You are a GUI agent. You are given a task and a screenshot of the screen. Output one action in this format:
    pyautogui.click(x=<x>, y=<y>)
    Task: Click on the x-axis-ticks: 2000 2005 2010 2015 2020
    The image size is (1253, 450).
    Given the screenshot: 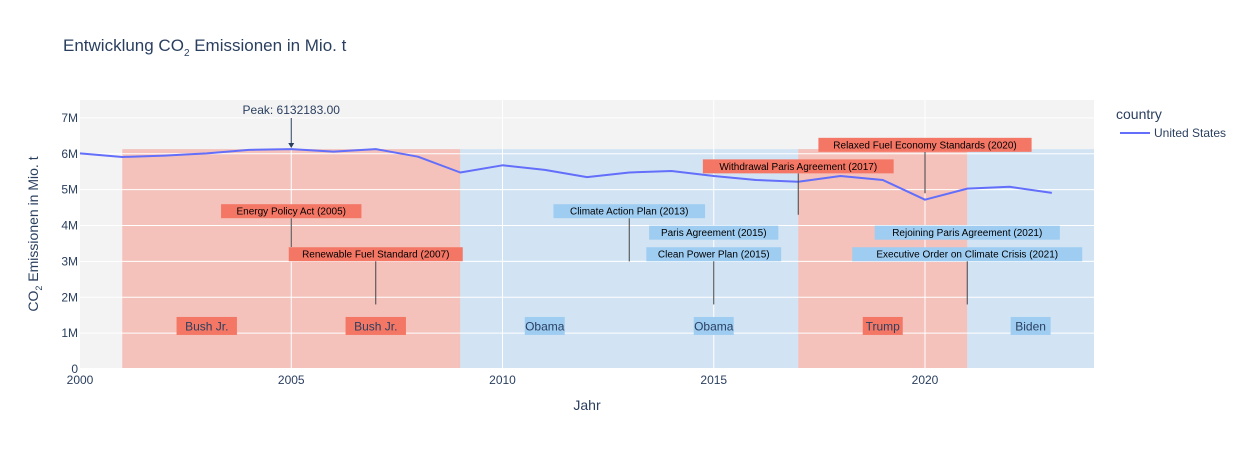 What is the action you would take?
    pyautogui.click(x=503, y=380)
    